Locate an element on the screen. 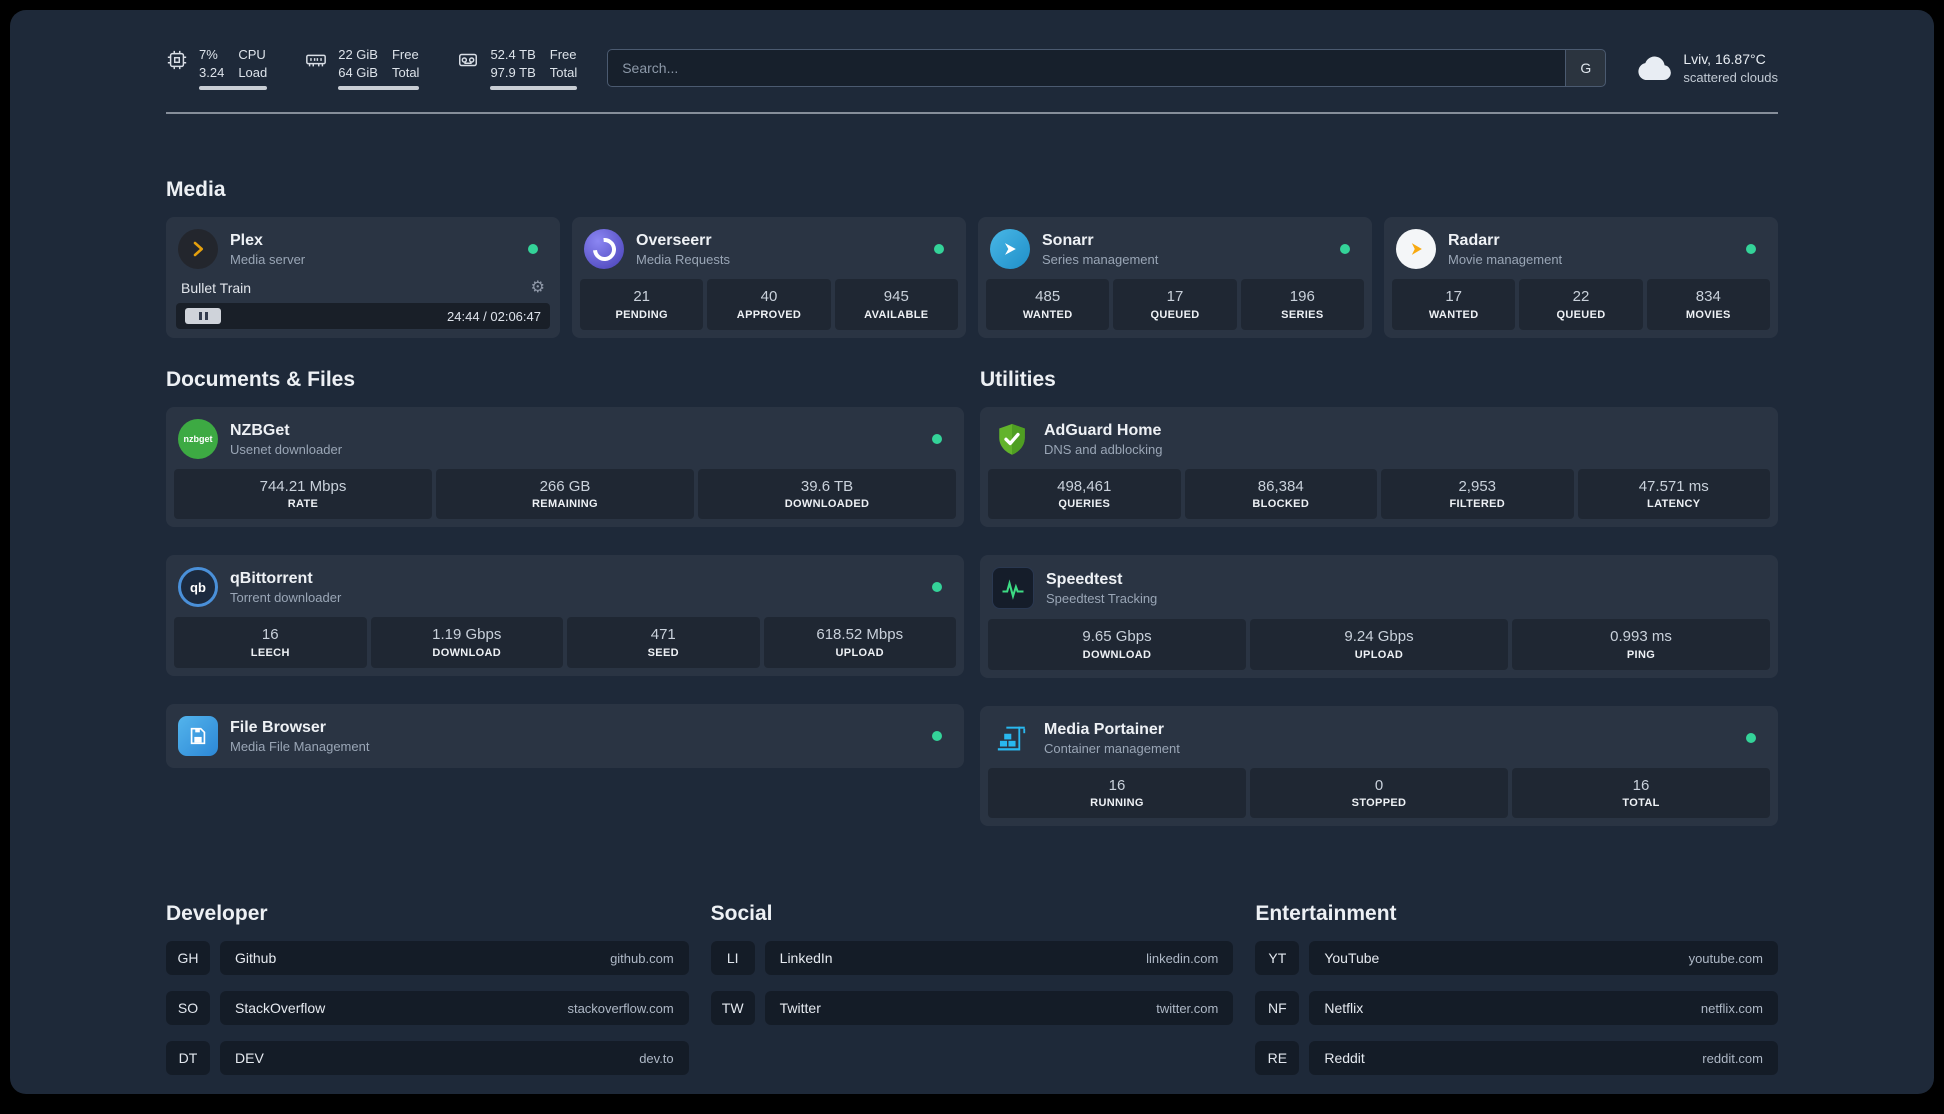 This screenshot has height=1114, width=1944. stat-tile: 9.24 Gbps UPLOAD is located at coordinates (1379, 644).